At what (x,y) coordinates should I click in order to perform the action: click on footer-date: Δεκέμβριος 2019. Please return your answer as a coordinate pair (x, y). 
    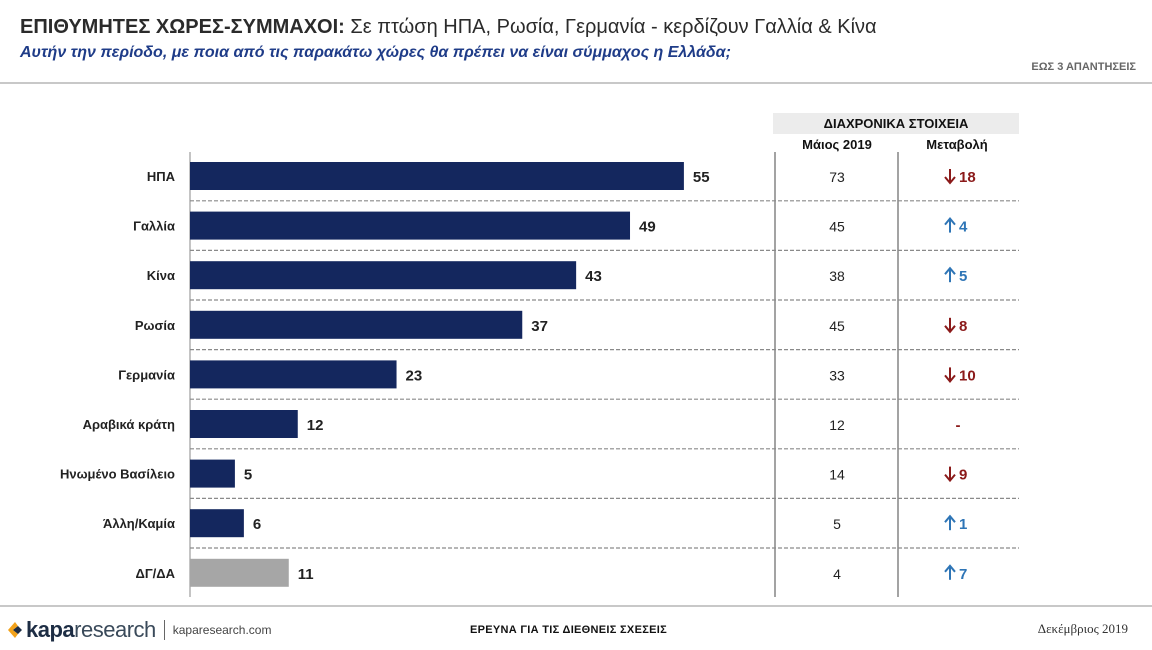
    Looking at the image, I should click on (1082, 628).